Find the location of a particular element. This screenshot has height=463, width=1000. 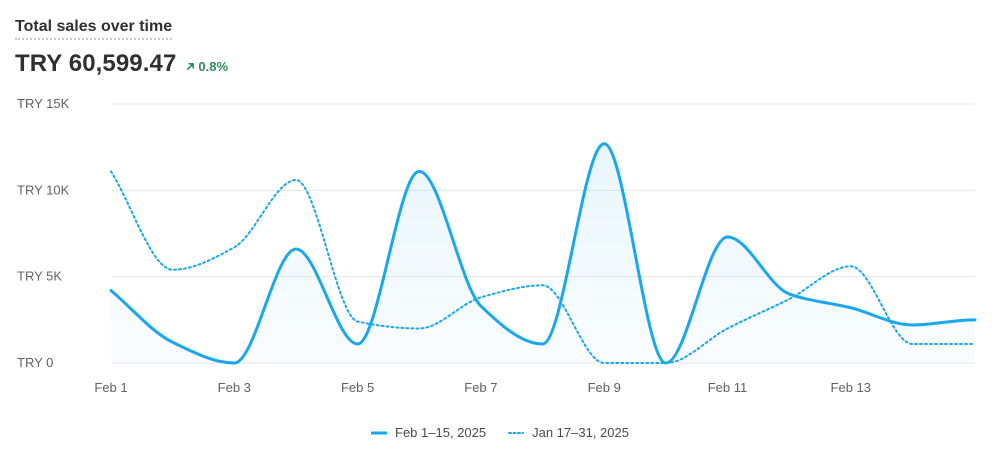

x-tick-label: Feb 11 is located at coordinates (728, 387).